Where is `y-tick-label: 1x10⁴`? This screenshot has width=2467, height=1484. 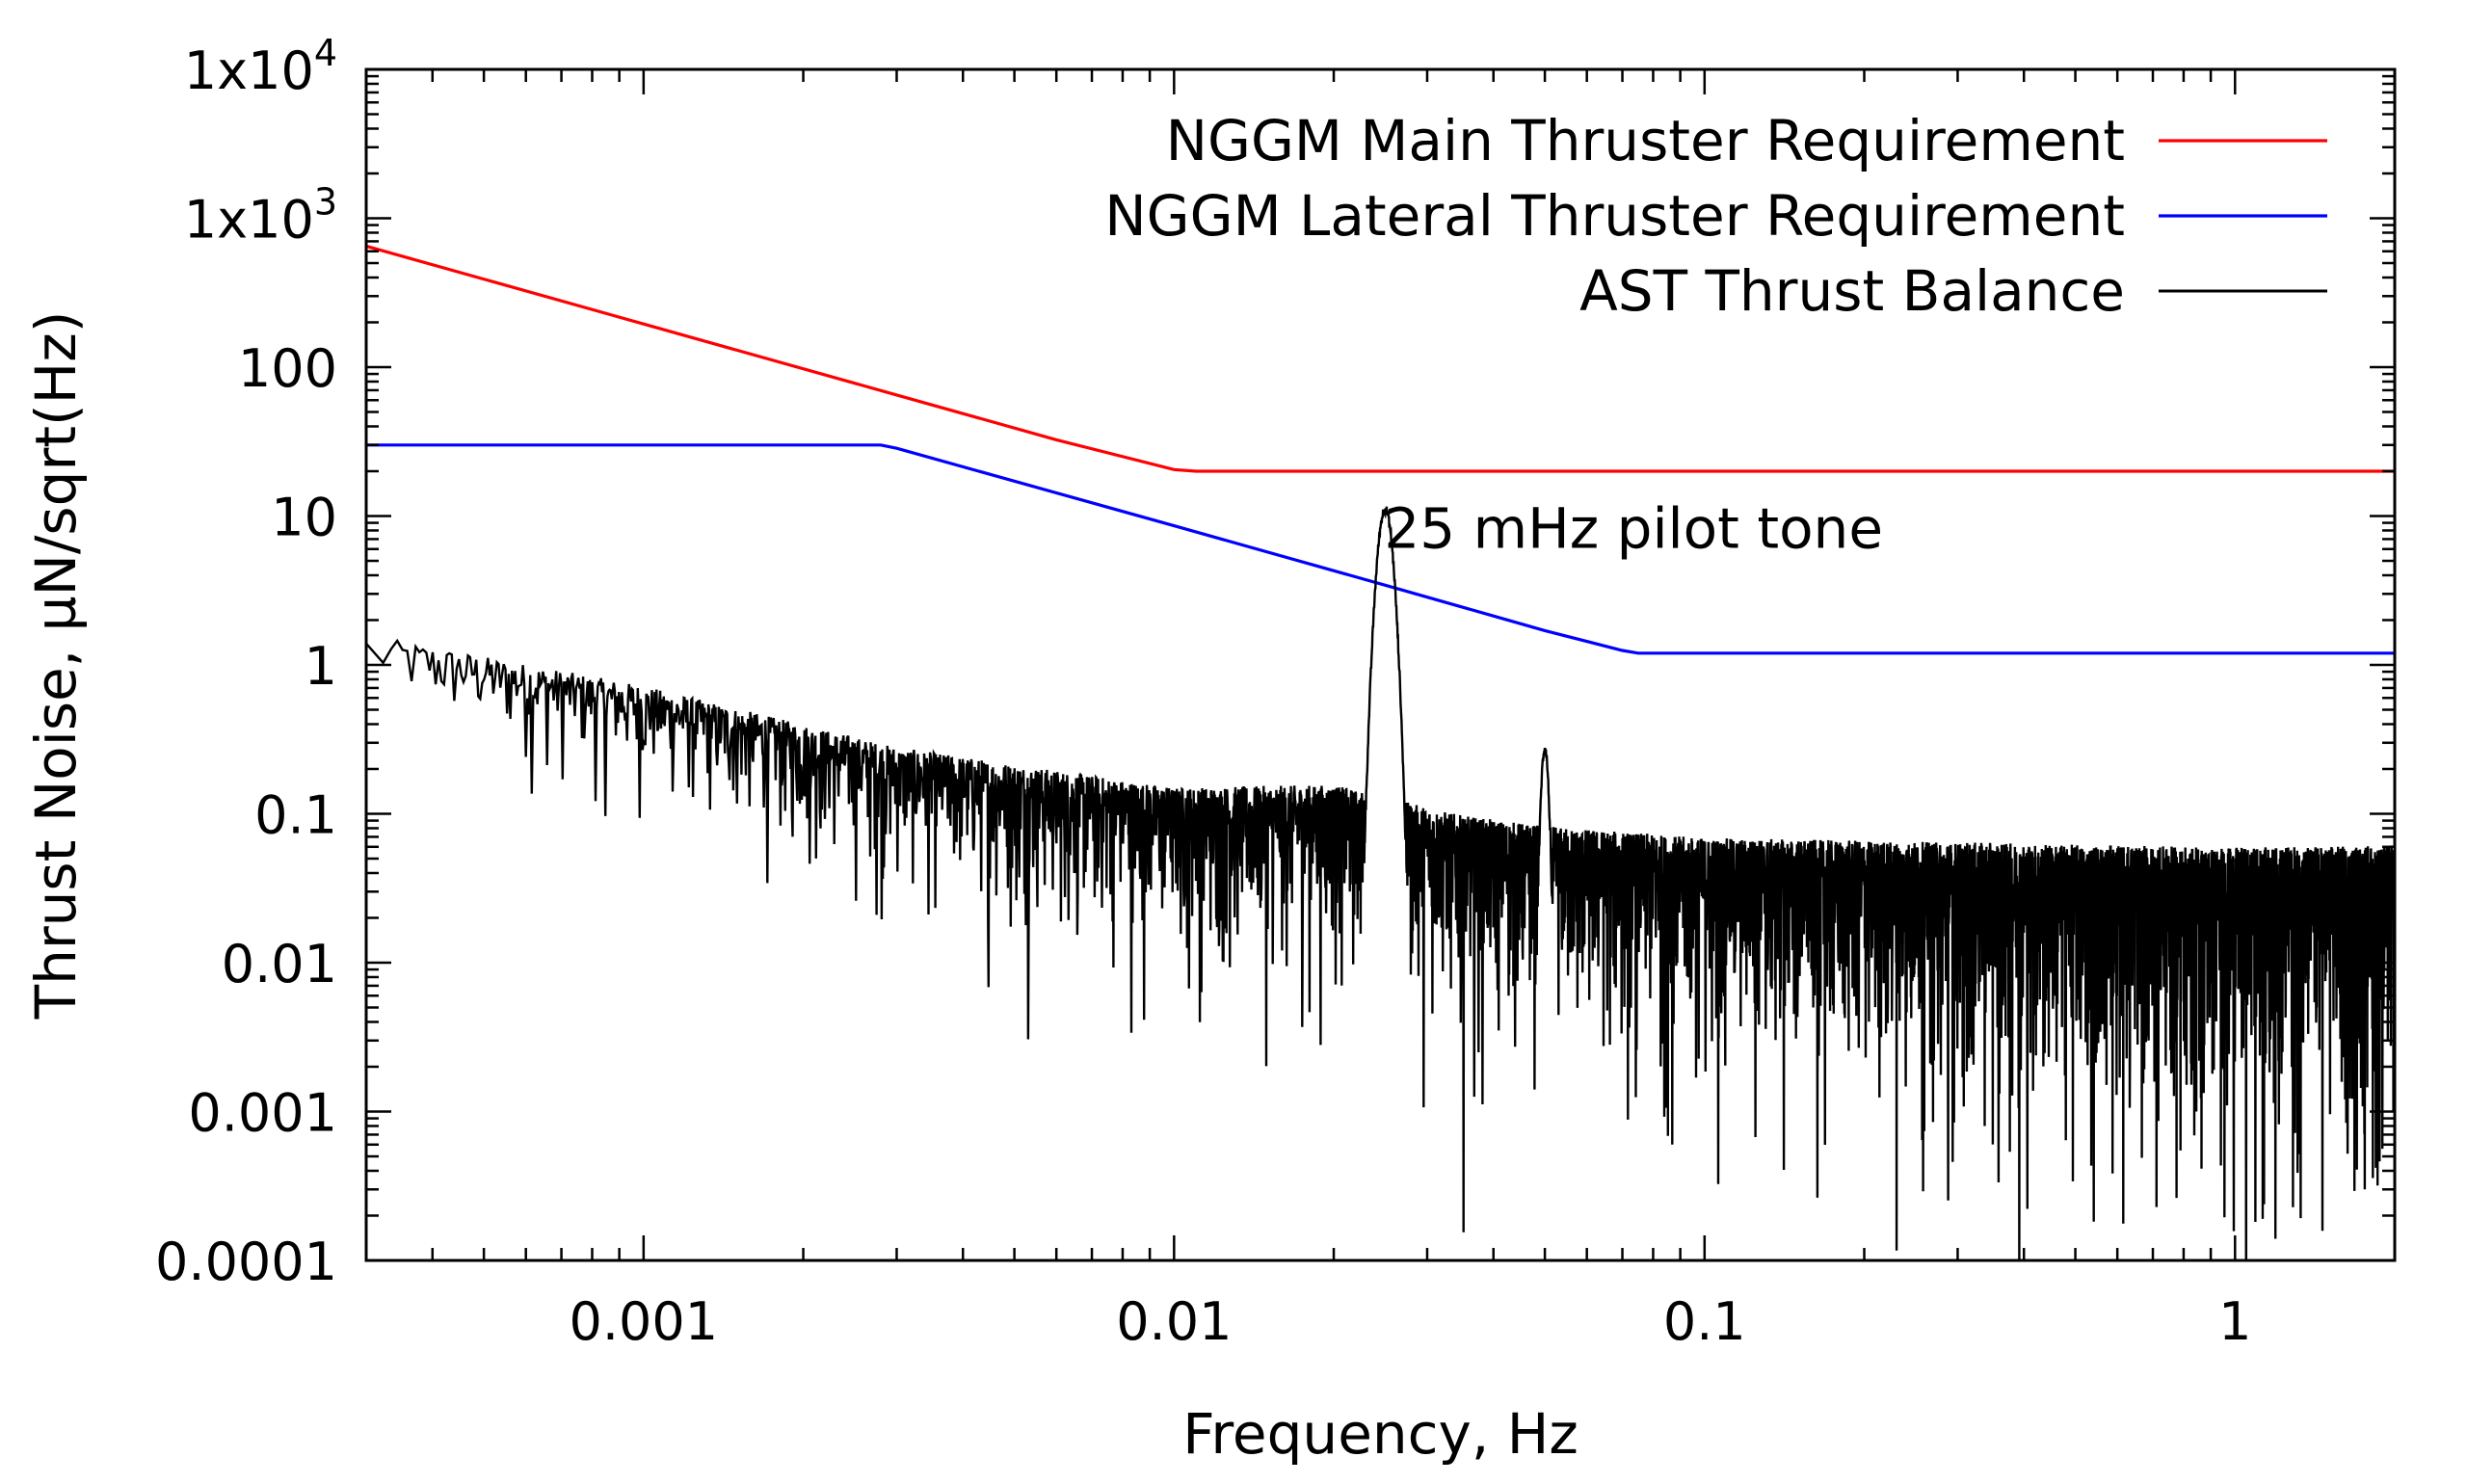
y-tick-label: 1x10⁴ is located at coordinates (260, 66).